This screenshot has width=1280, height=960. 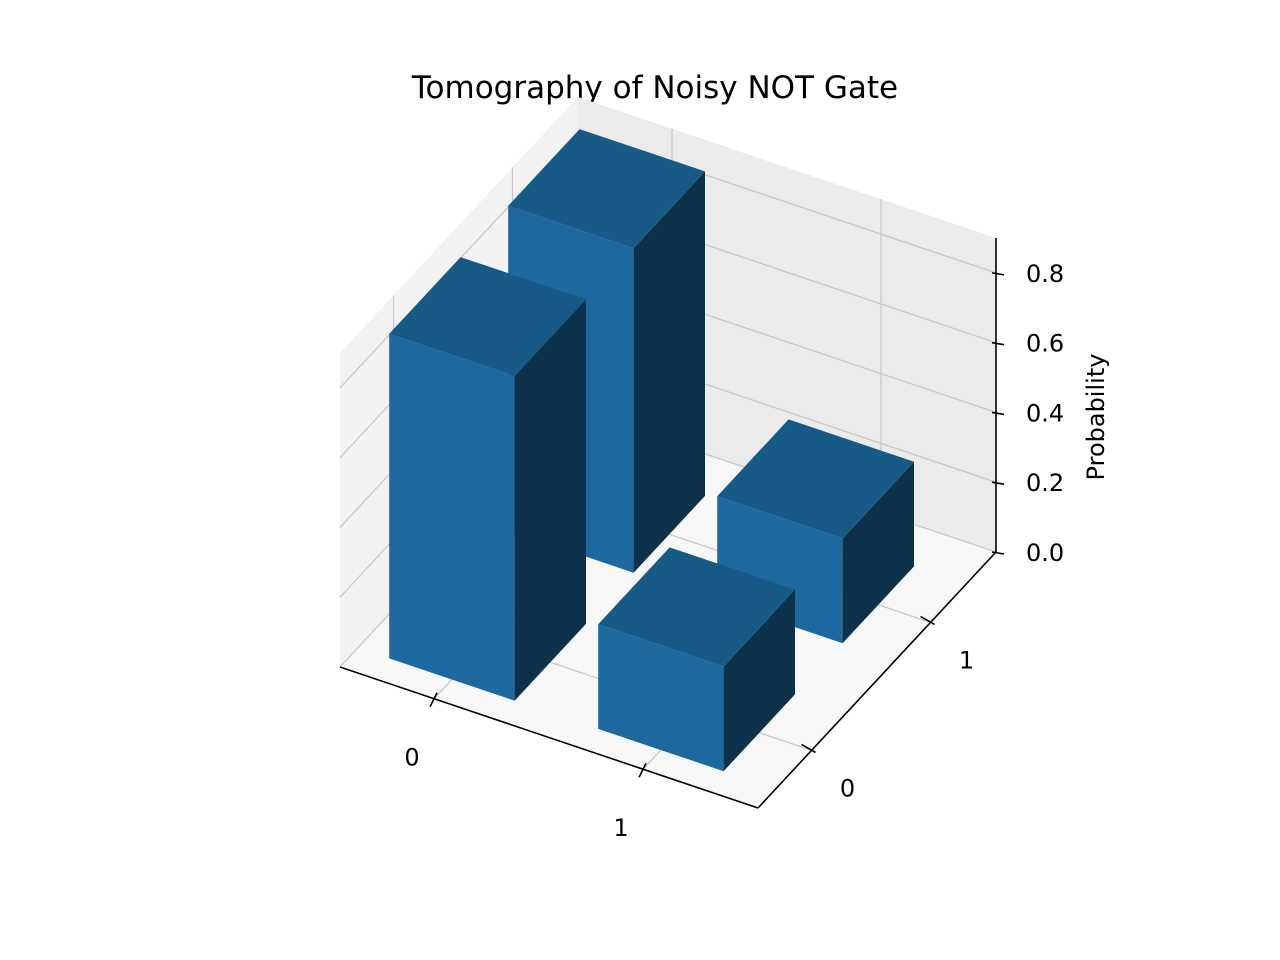 I want to click on x-axis-line, so click(x=549, y=737).